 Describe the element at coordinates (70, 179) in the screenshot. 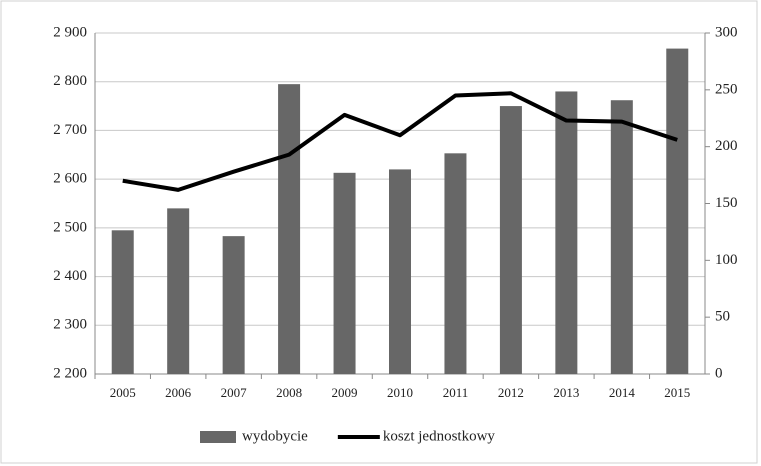

I see `y-tick-label: 2 600` at that location.